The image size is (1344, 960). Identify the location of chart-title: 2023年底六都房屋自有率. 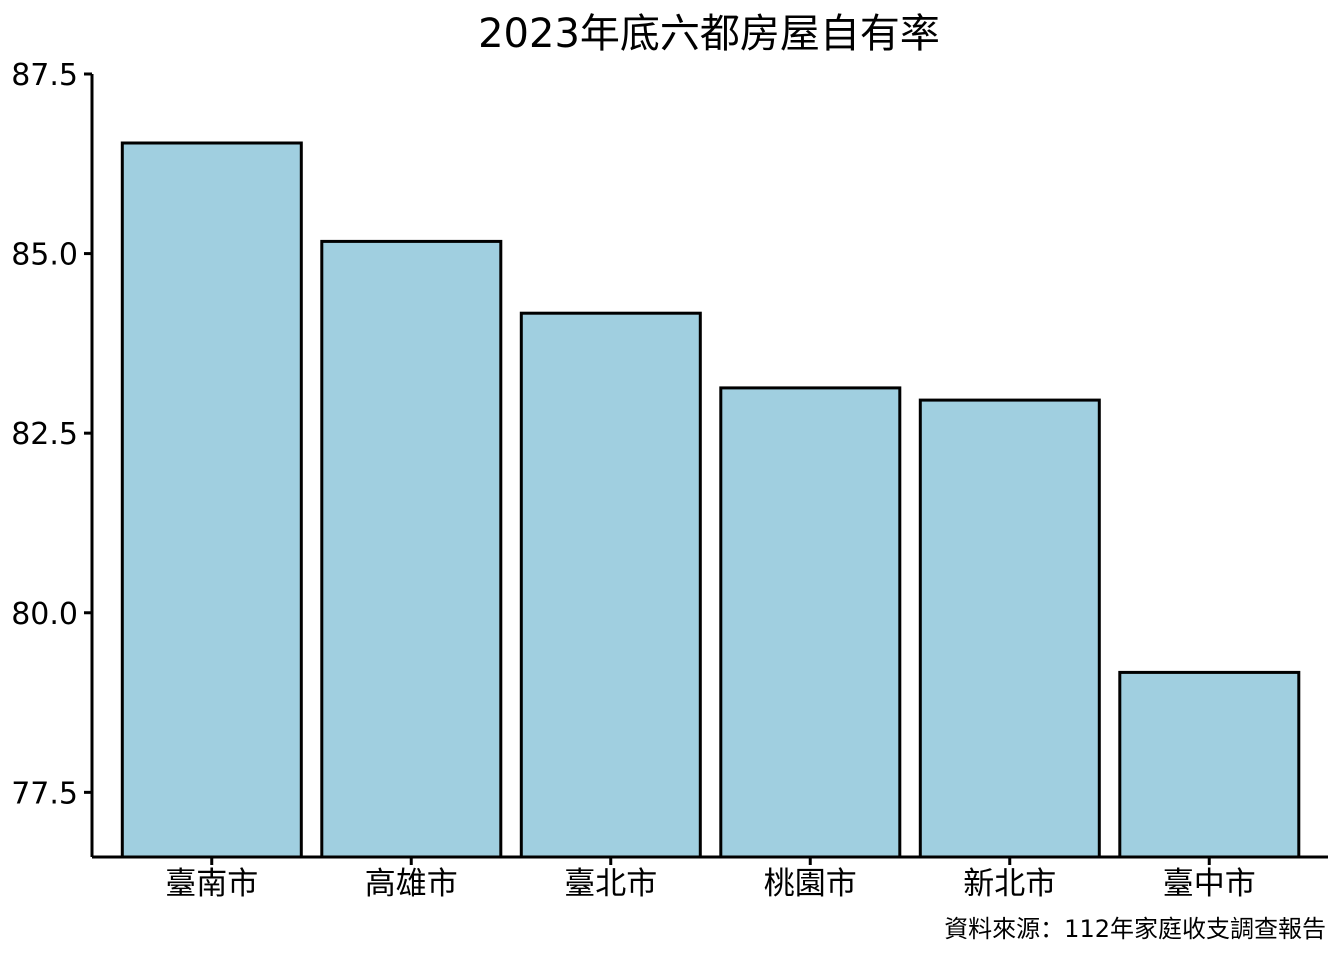
(709, 34).